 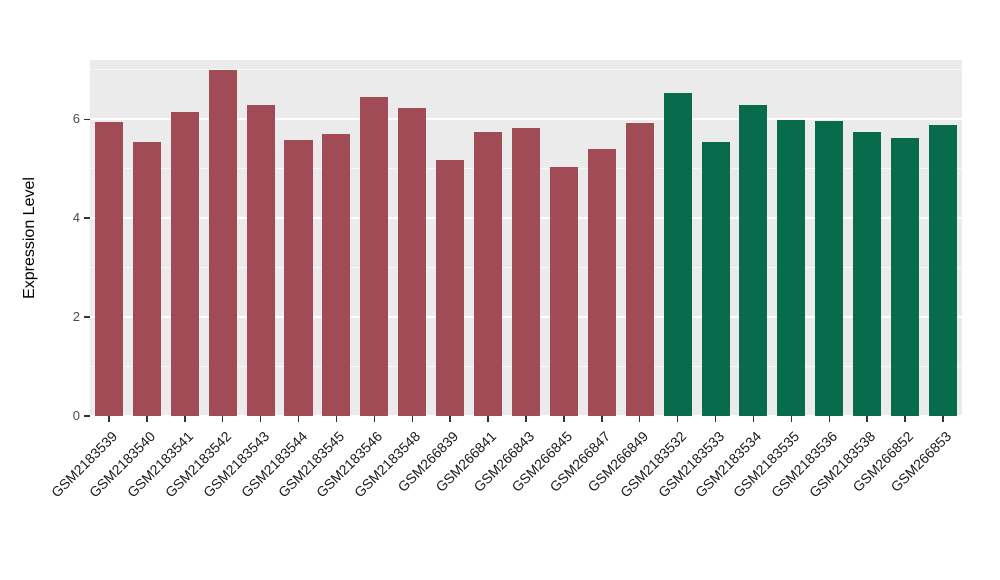 I want to click on grid-minor-line, so click(x=526, y=70).